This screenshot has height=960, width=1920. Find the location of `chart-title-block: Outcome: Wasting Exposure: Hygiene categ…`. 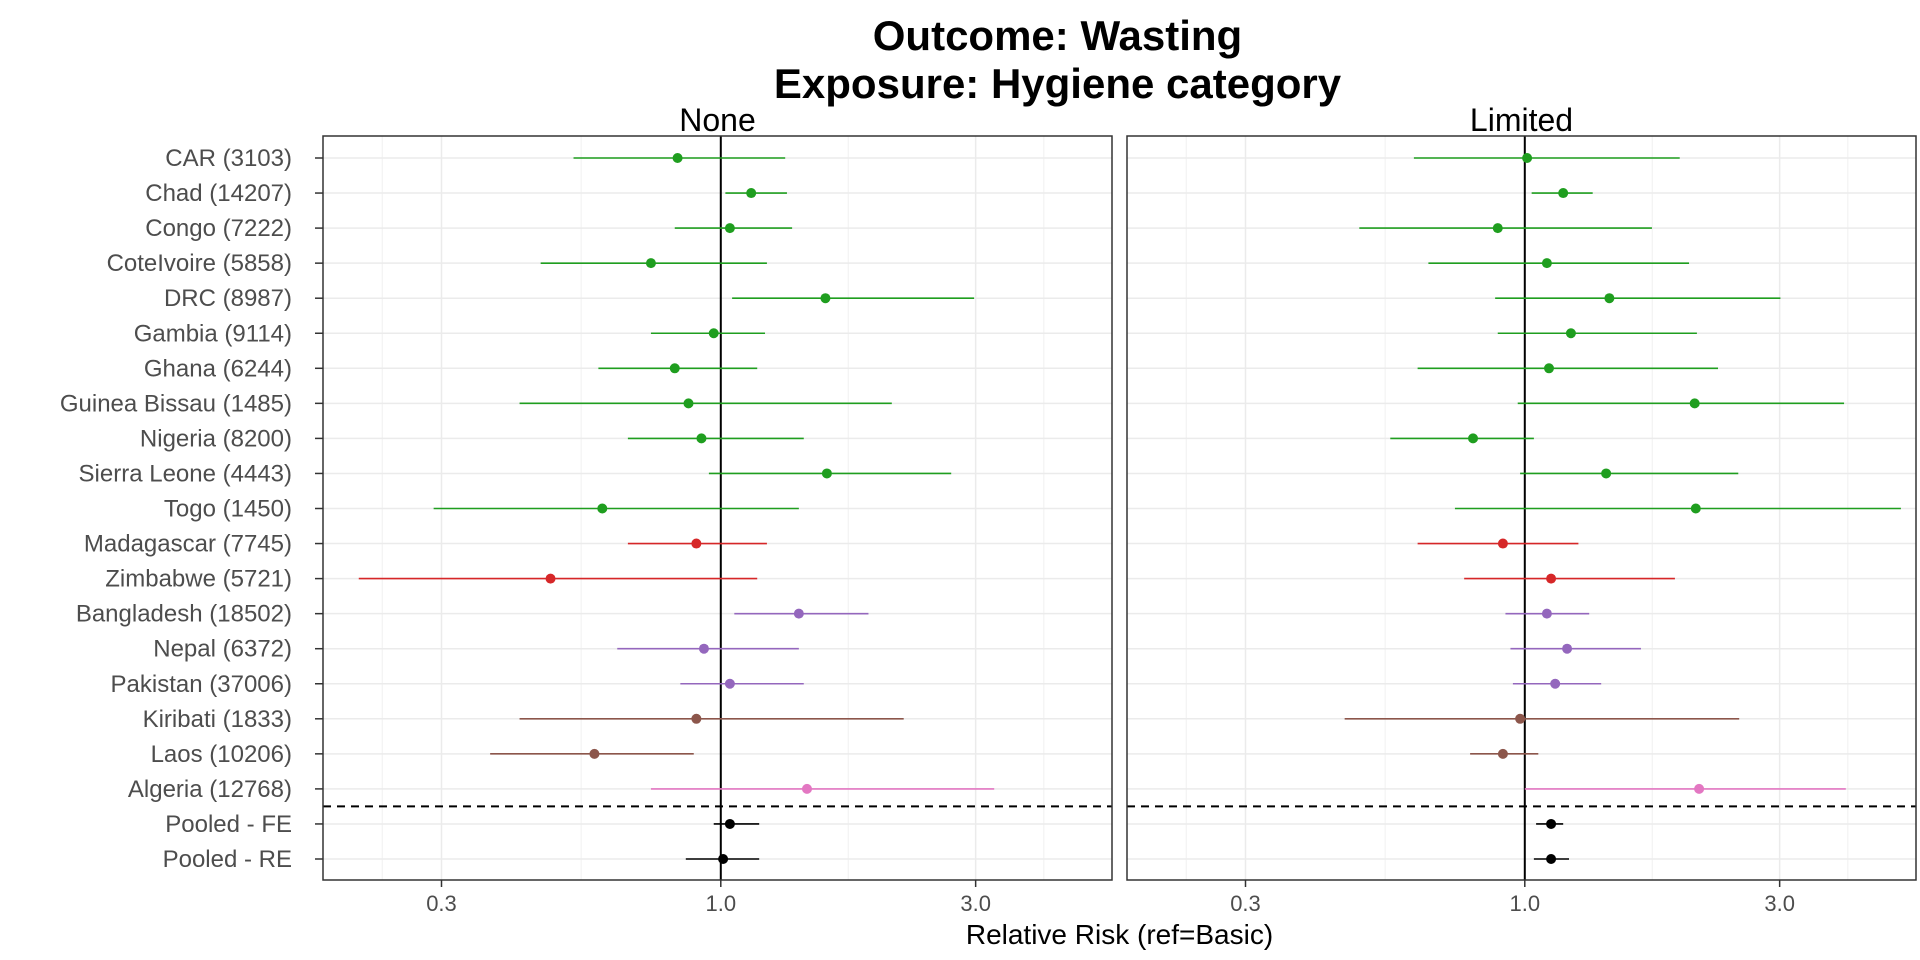

chart-title-block: Outcome: Wasting Exposure: Hygiene categ… is located at coordinates (960, 60).